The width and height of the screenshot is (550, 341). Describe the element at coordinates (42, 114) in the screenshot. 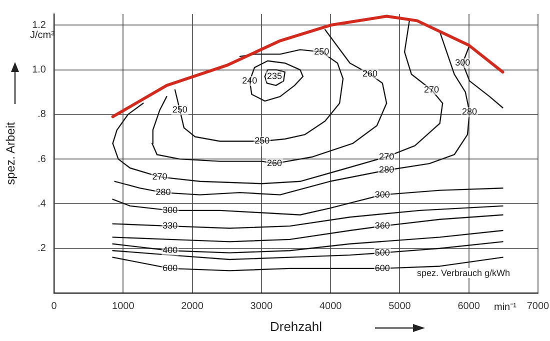

I see `y-tick-label: .8` at that location.